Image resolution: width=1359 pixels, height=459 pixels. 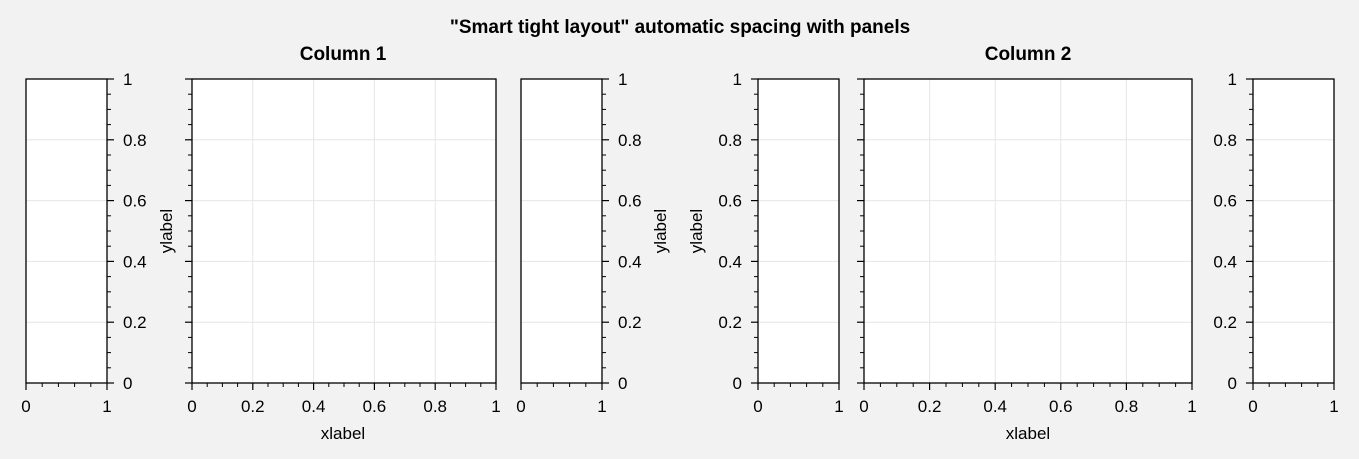 What do you see at coordinates (798, 231) in the screenshot?
I see `c2-left-panel-plot-area` at bounding box center [798, 231].